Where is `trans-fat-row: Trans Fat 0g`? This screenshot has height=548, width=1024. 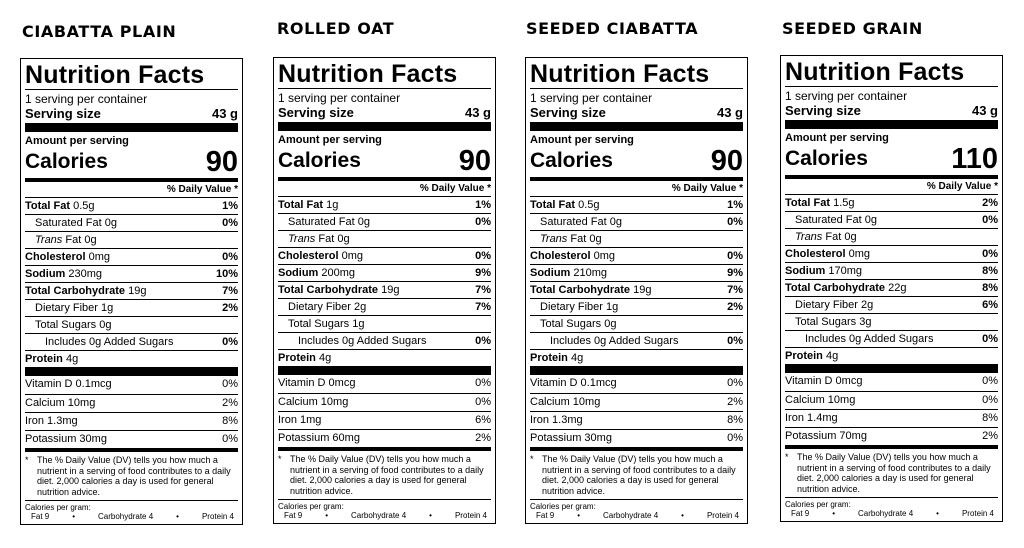 trans-fat-row: Trans Fat 0g is located at coordinates (384, 238).